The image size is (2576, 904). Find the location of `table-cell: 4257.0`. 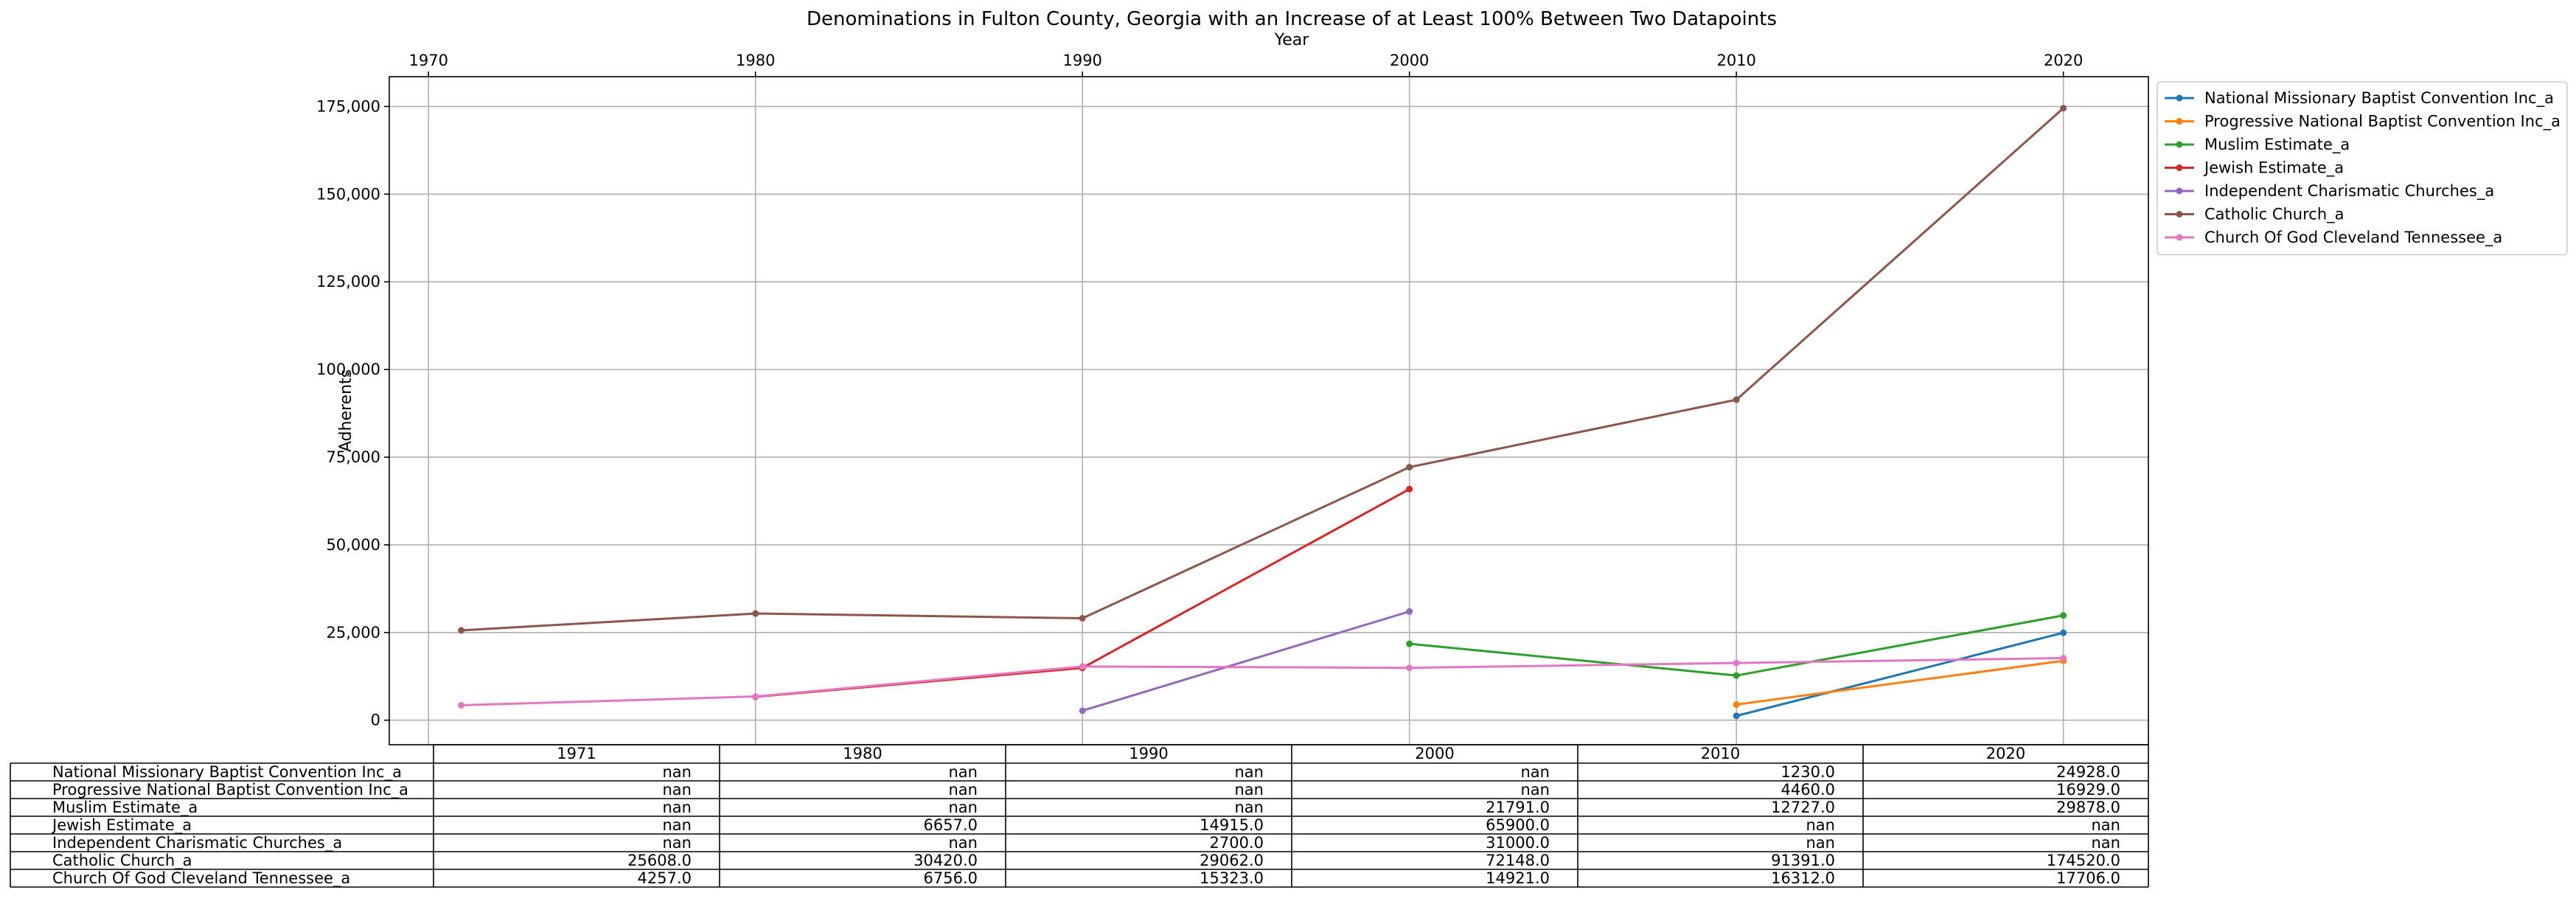

table-cell: 4257.0 is located at coordinates (665, 878).